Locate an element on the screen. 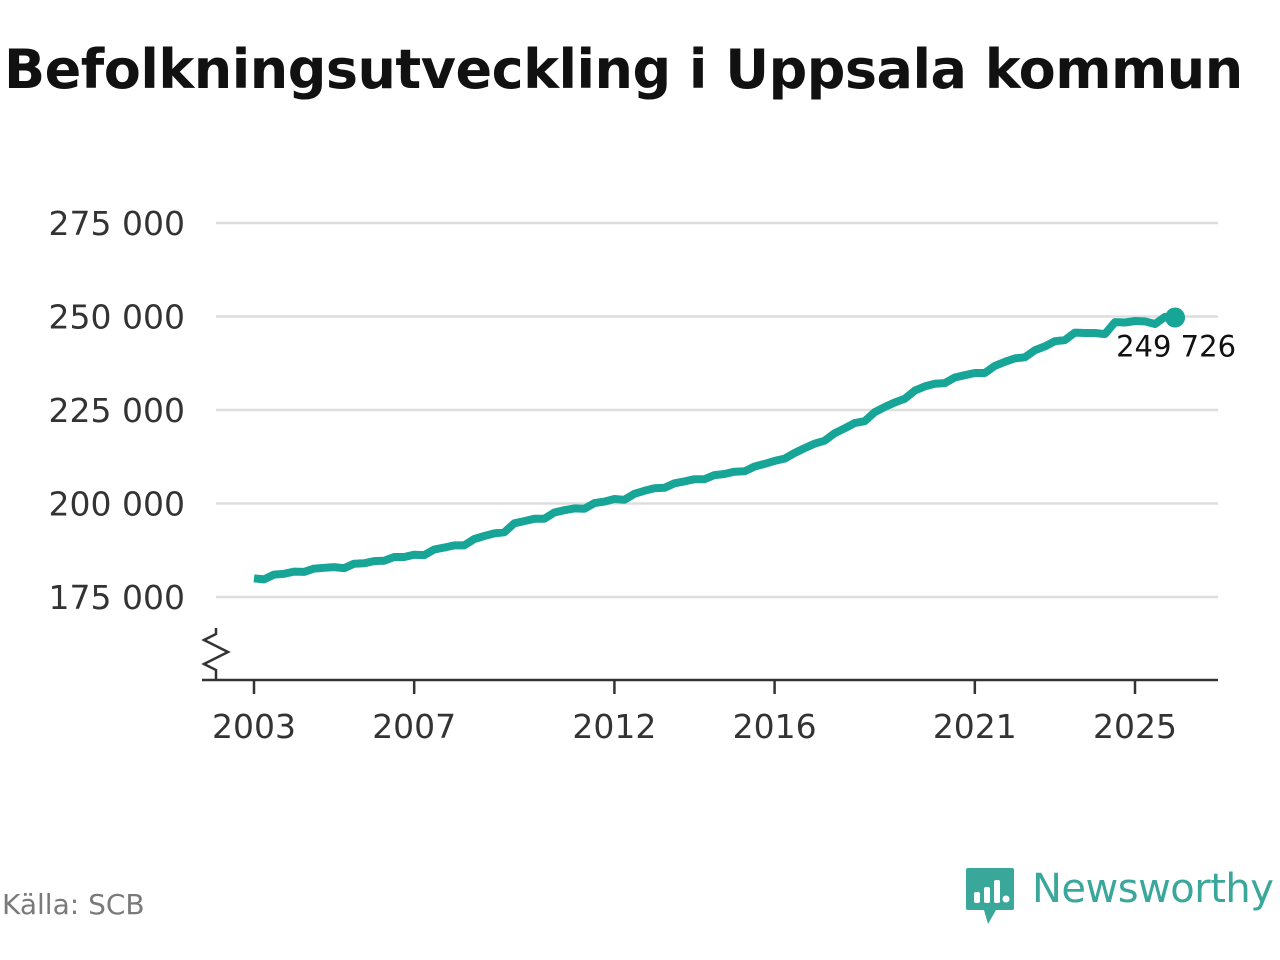  x-tick-label: 2021 is located at coordinates (975, 726).